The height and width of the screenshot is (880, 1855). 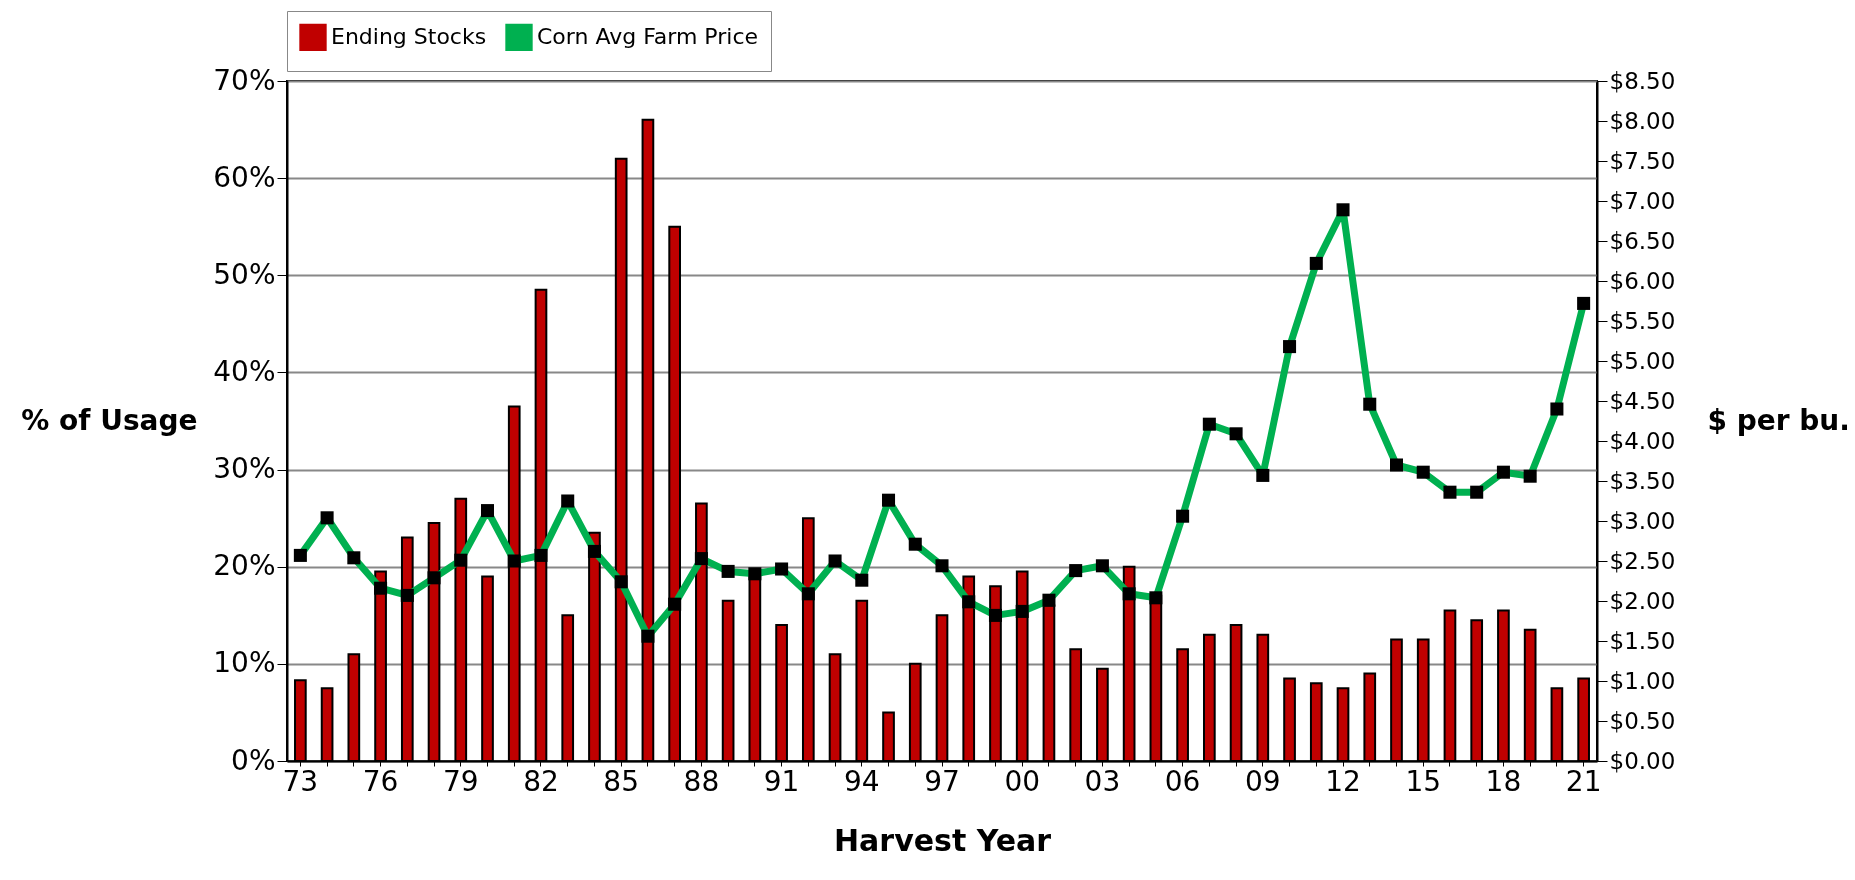 I want to click on y2-tick-label: $4.00, so click(x=1642, y=440).